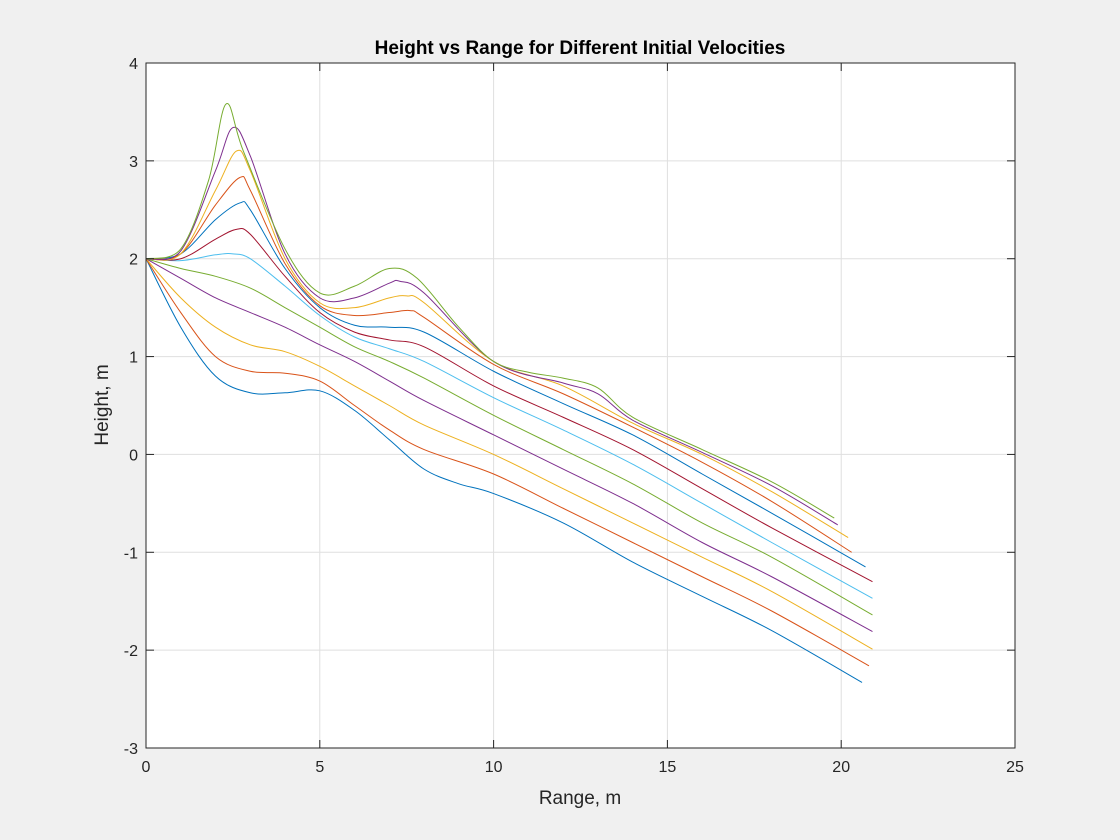 This screenshot has width=1120, height=840. I want to click on x-tick-label: 25, so click(1015, 767).